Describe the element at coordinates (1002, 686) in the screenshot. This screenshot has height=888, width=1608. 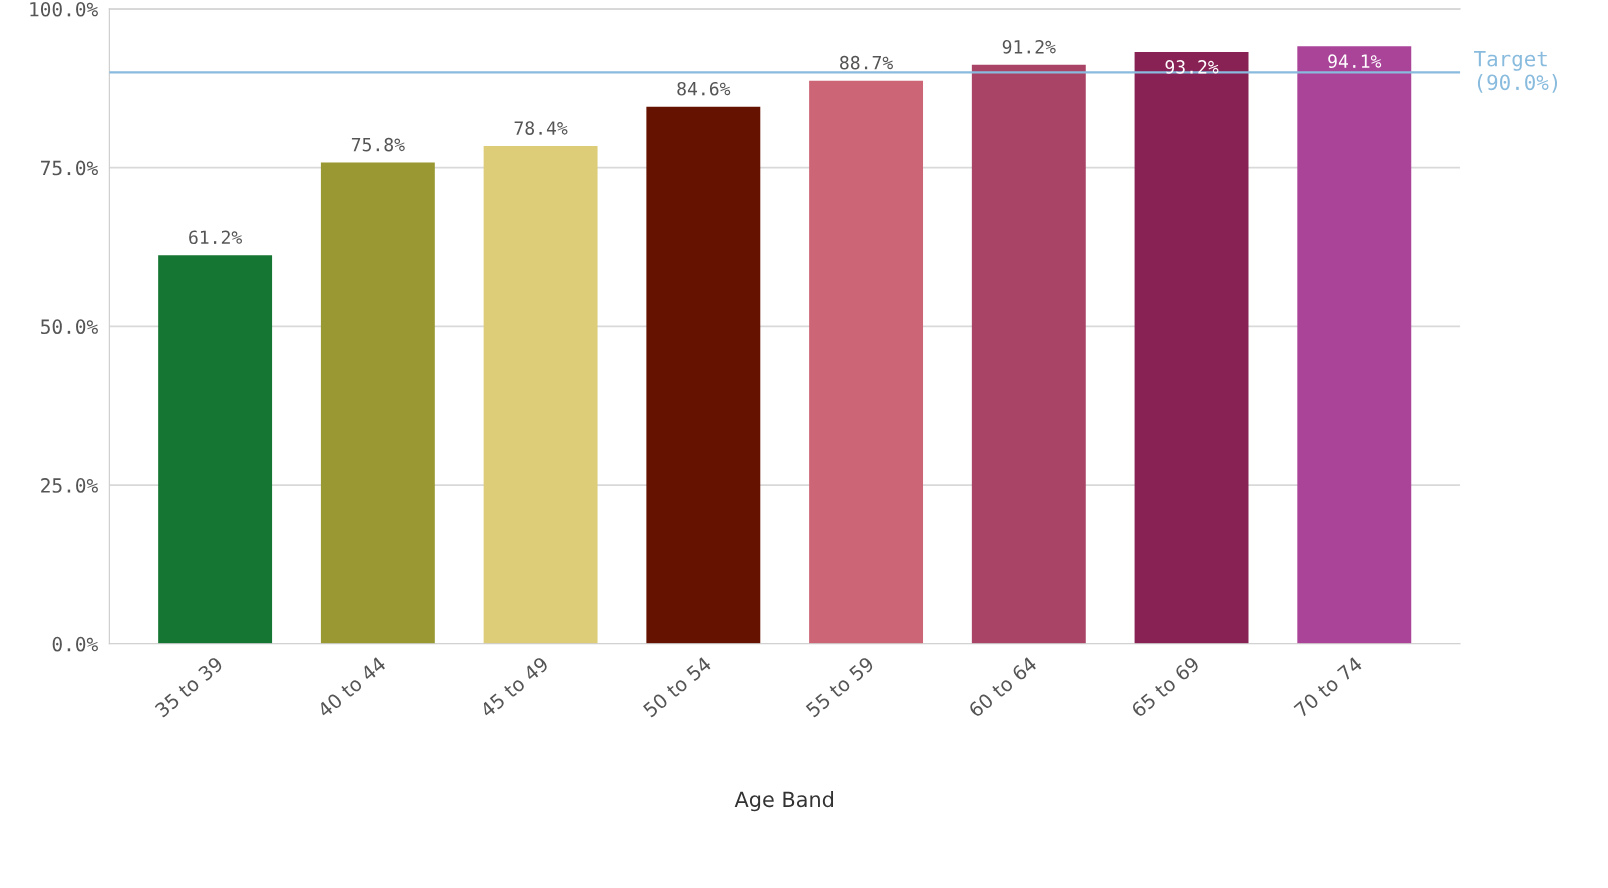
I see `x-tick-label: 60 to 64` at that location.